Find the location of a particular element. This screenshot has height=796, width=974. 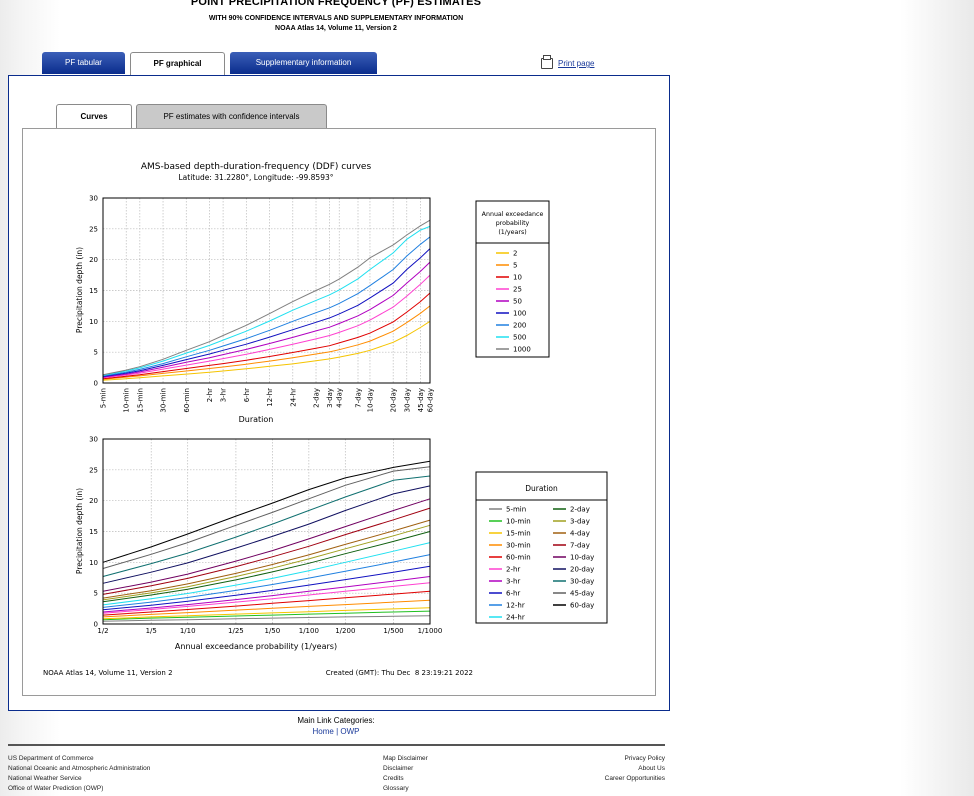

aep-legend-label: 5-min is located at coordinates (516, 510).